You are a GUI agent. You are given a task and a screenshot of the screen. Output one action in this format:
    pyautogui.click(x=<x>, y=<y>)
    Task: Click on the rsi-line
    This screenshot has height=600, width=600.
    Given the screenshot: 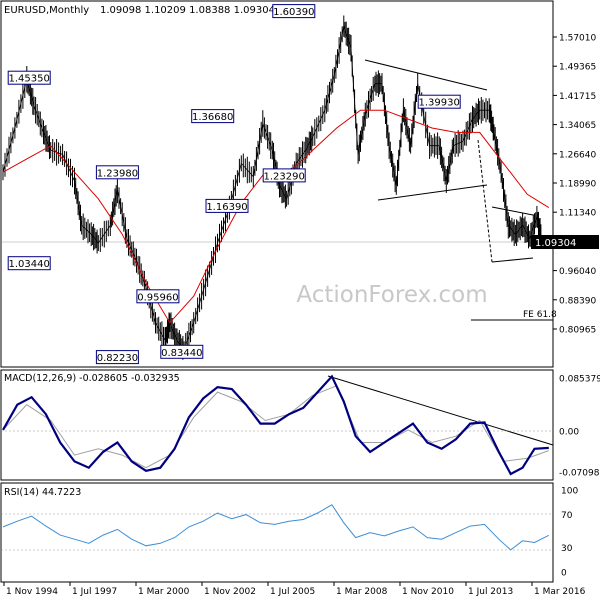 What is the action you would take?
    pyautogui.click(x=276, y=527)
    